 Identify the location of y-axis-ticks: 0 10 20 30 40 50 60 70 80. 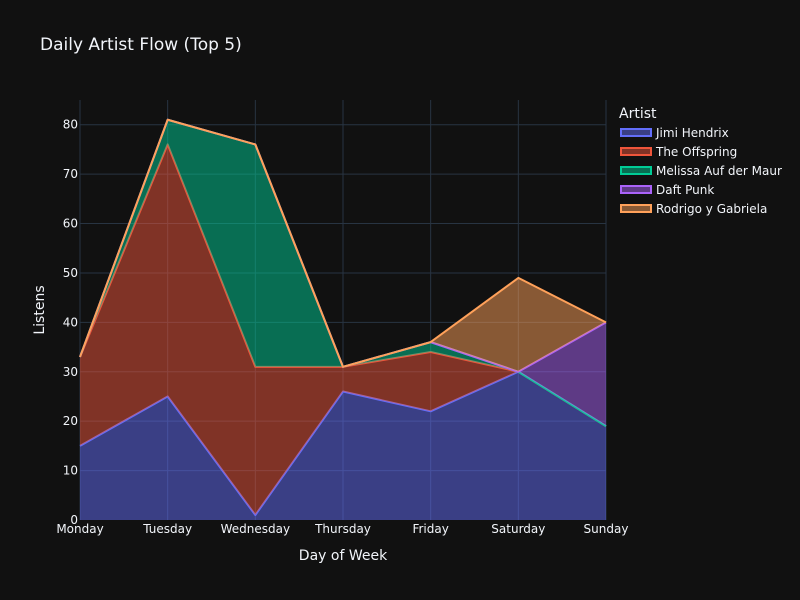
(70, 322).